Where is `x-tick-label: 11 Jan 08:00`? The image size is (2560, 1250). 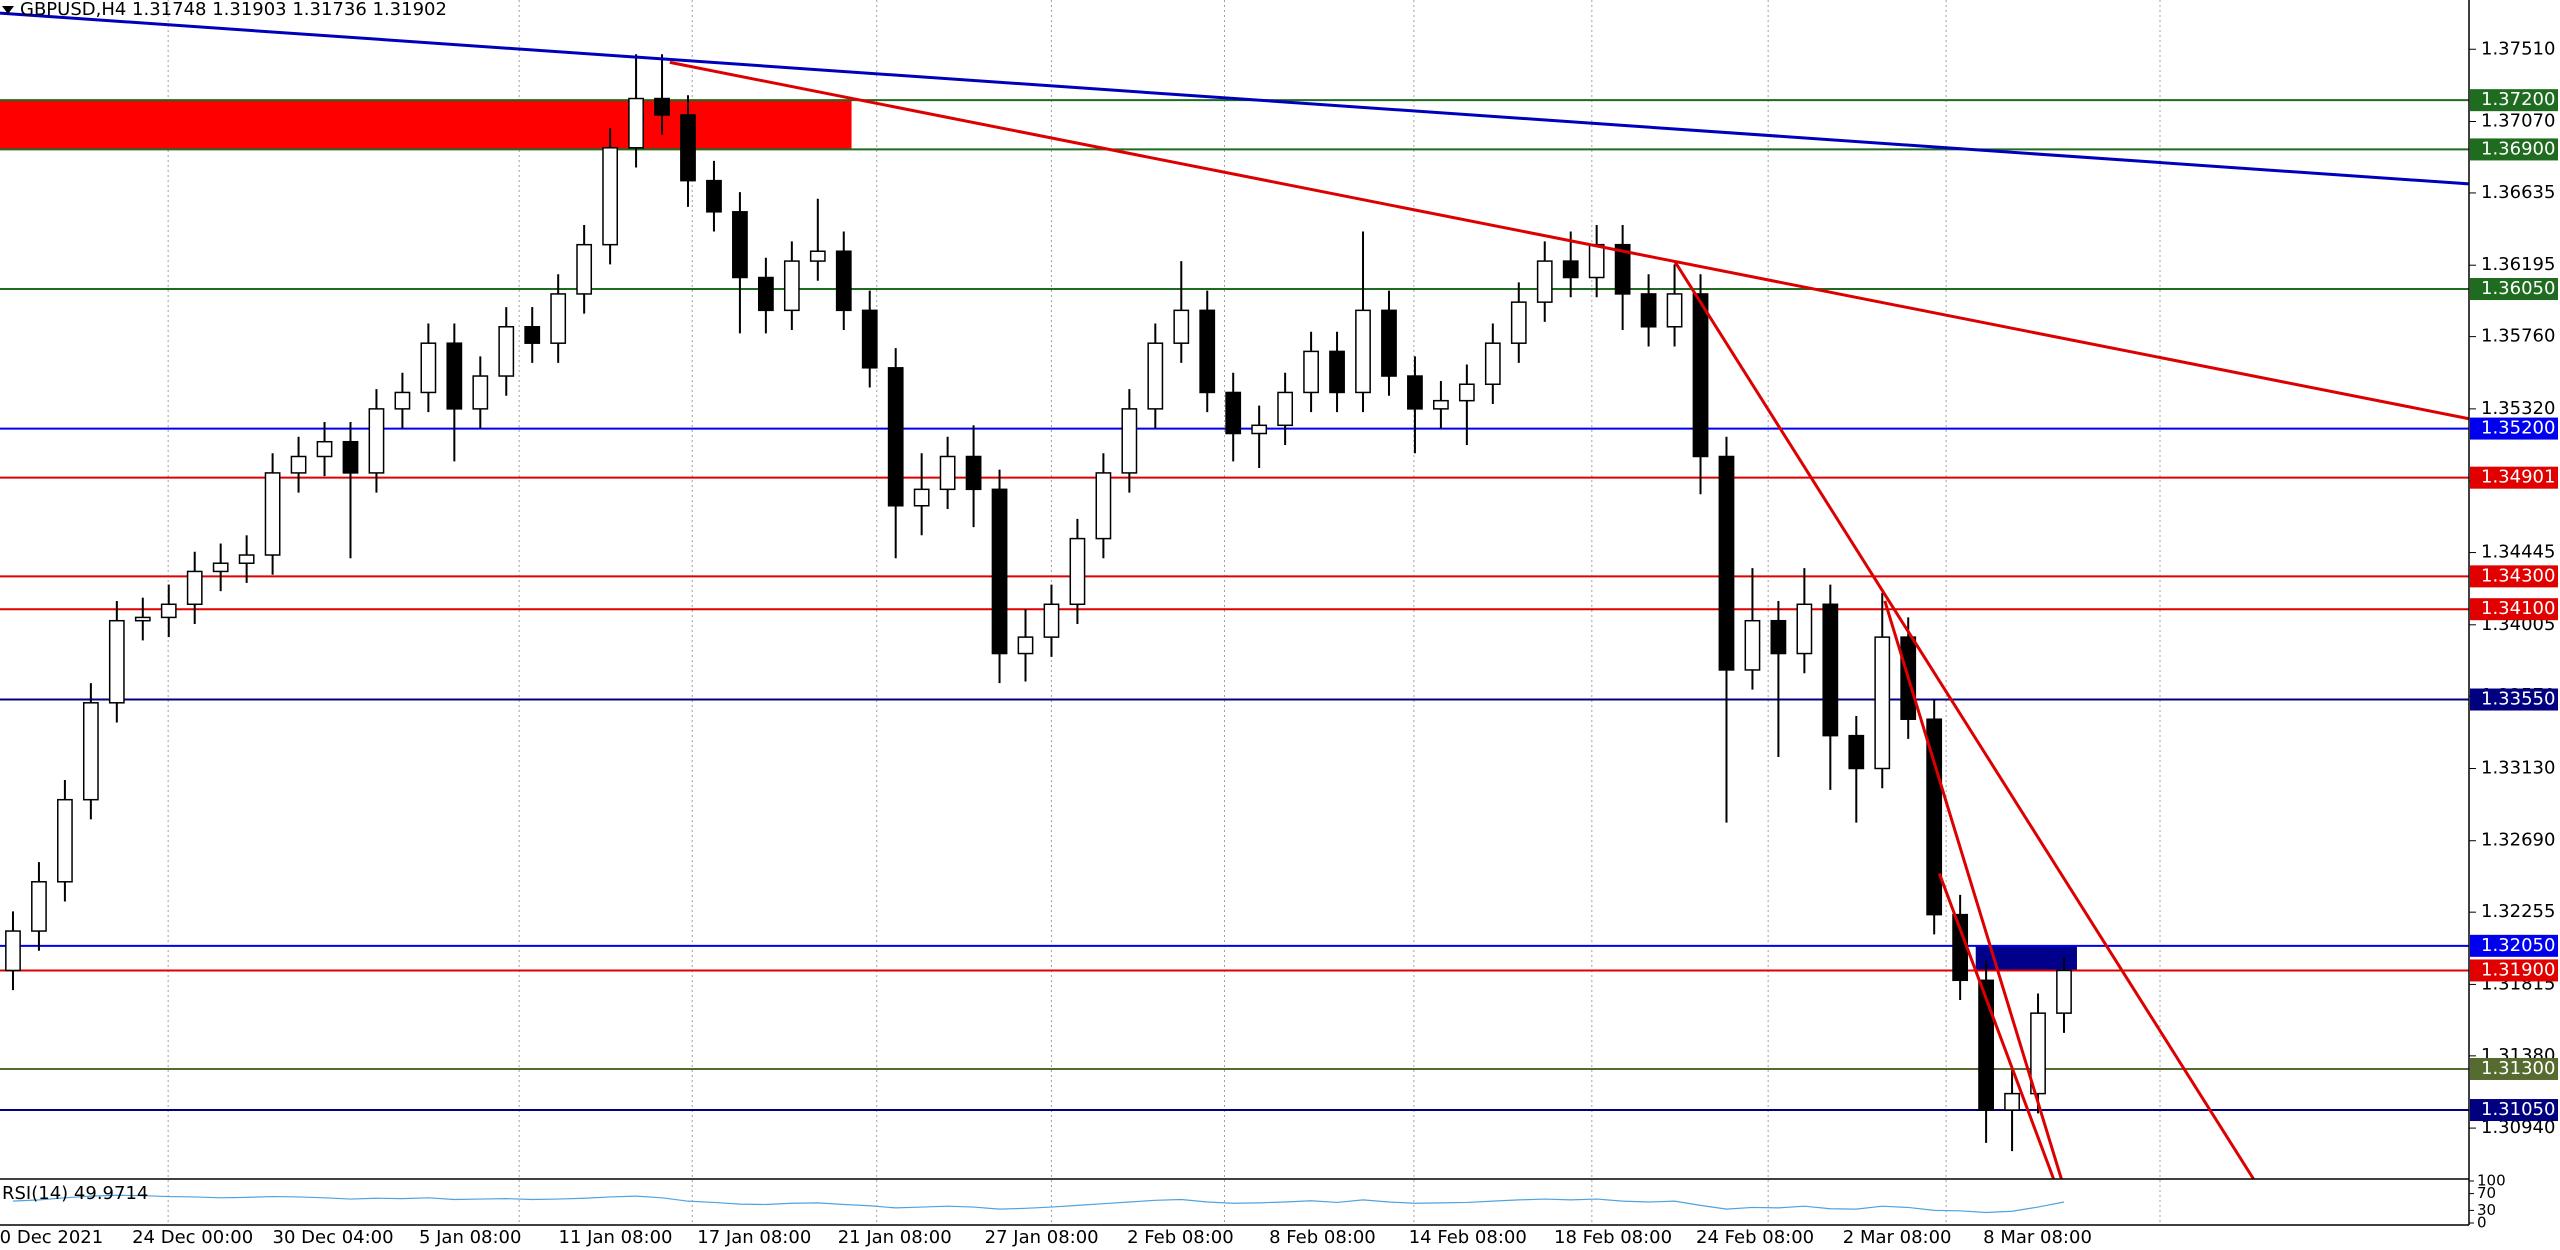
x-tick-label: 11 Jan 08:00 is located at coordinates (616, 1237).